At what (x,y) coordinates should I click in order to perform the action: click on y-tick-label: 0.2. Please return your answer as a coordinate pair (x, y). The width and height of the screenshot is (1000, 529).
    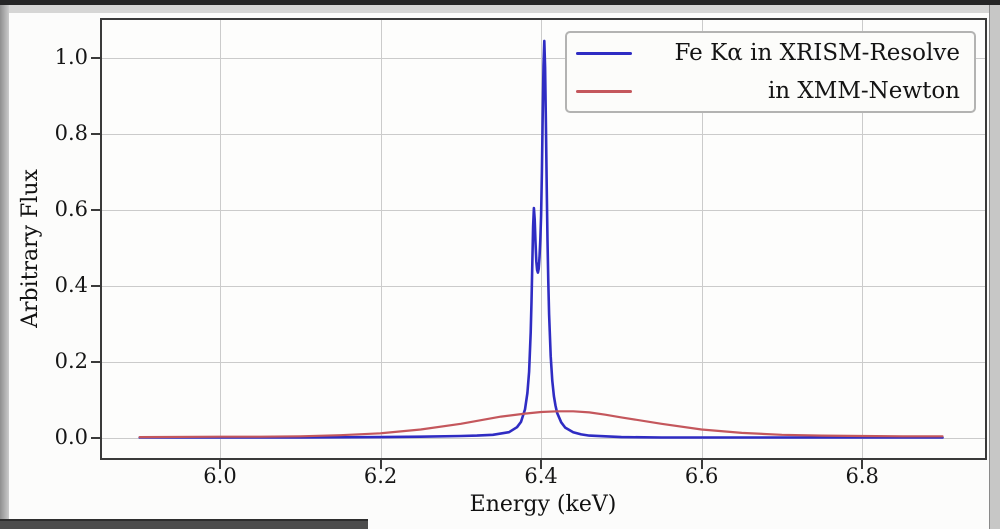
    Looking at the image, I should click on (71, 360).